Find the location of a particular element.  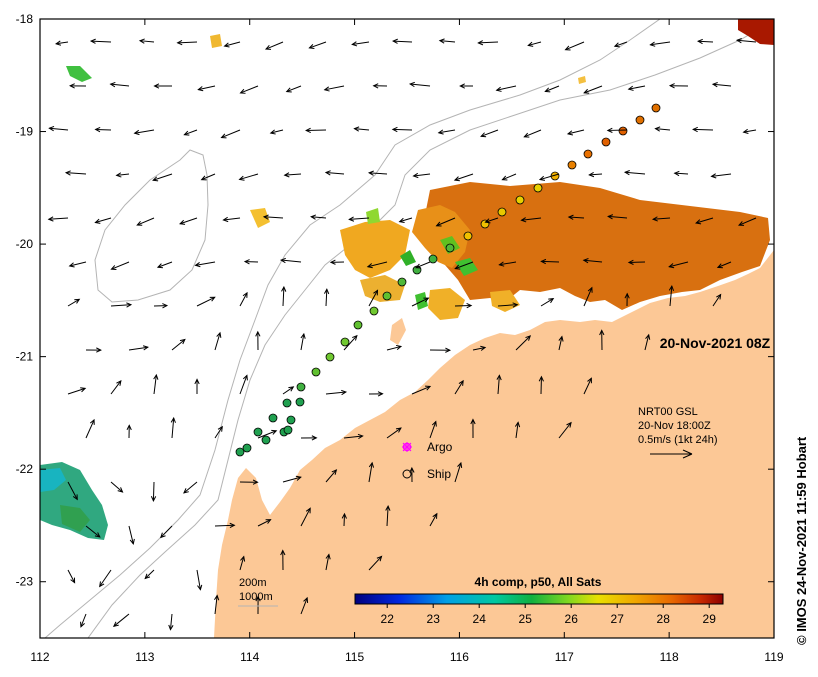

lat-tick-label: -19 is located at coordinates (25, 132).